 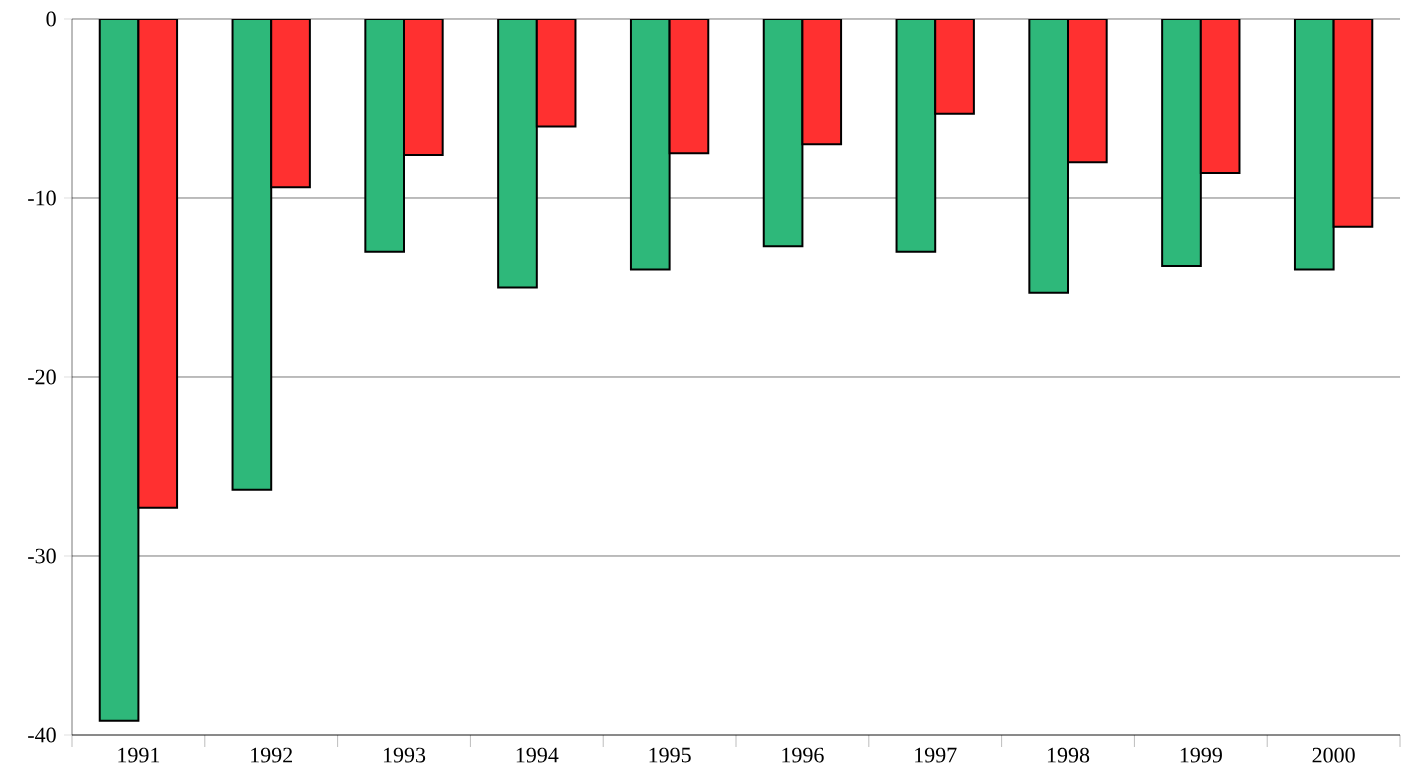 I want to click on x-tick-label: 1995, so click(x=670, y=755).